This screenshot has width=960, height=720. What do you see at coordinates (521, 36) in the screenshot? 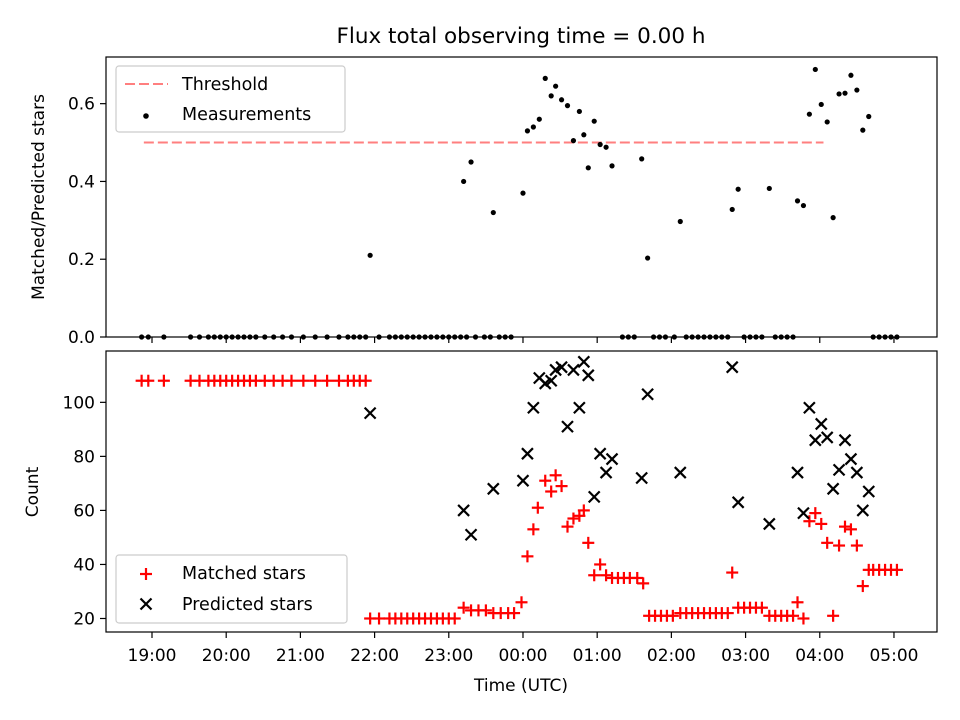
I see `chart-title: Flux total observing time = 0.00 h` at bounding box center [521, 36].